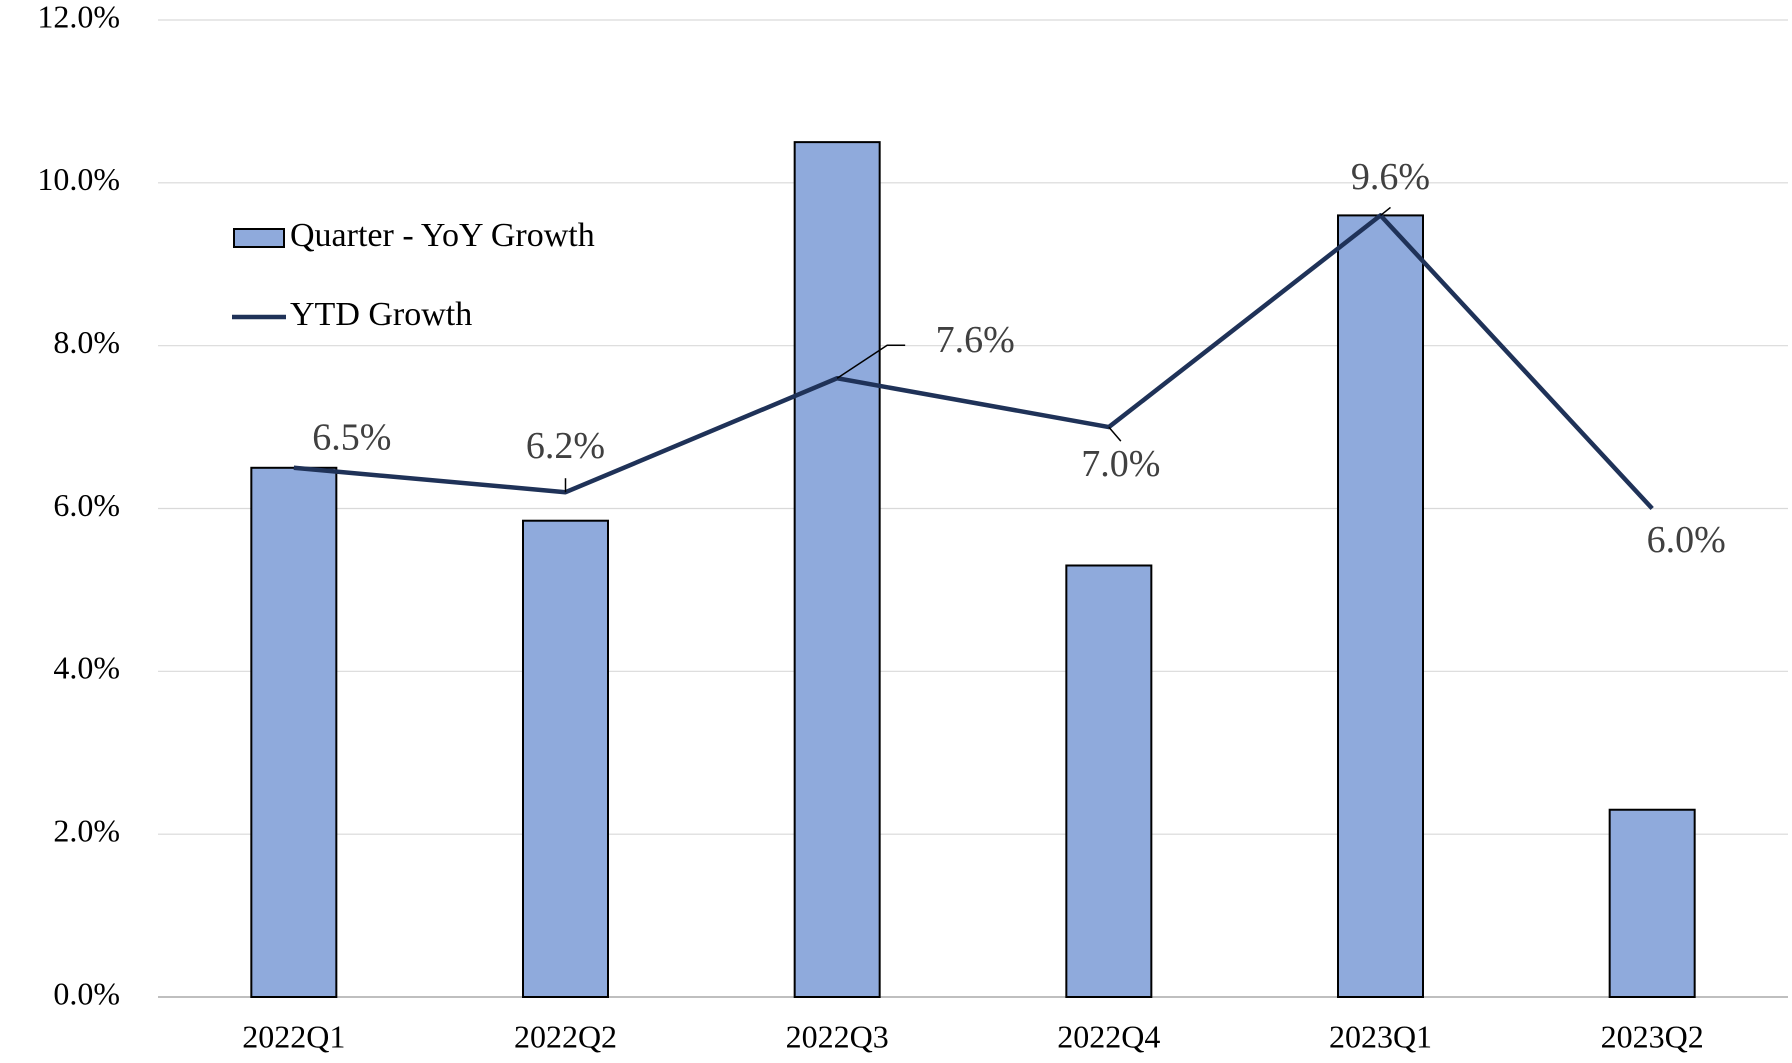 The image size is (1792, 1063). Describe the element at coordinates (1108, 1036) in the screenshot. I see `x-tick-label: 2022Q4` at that location.